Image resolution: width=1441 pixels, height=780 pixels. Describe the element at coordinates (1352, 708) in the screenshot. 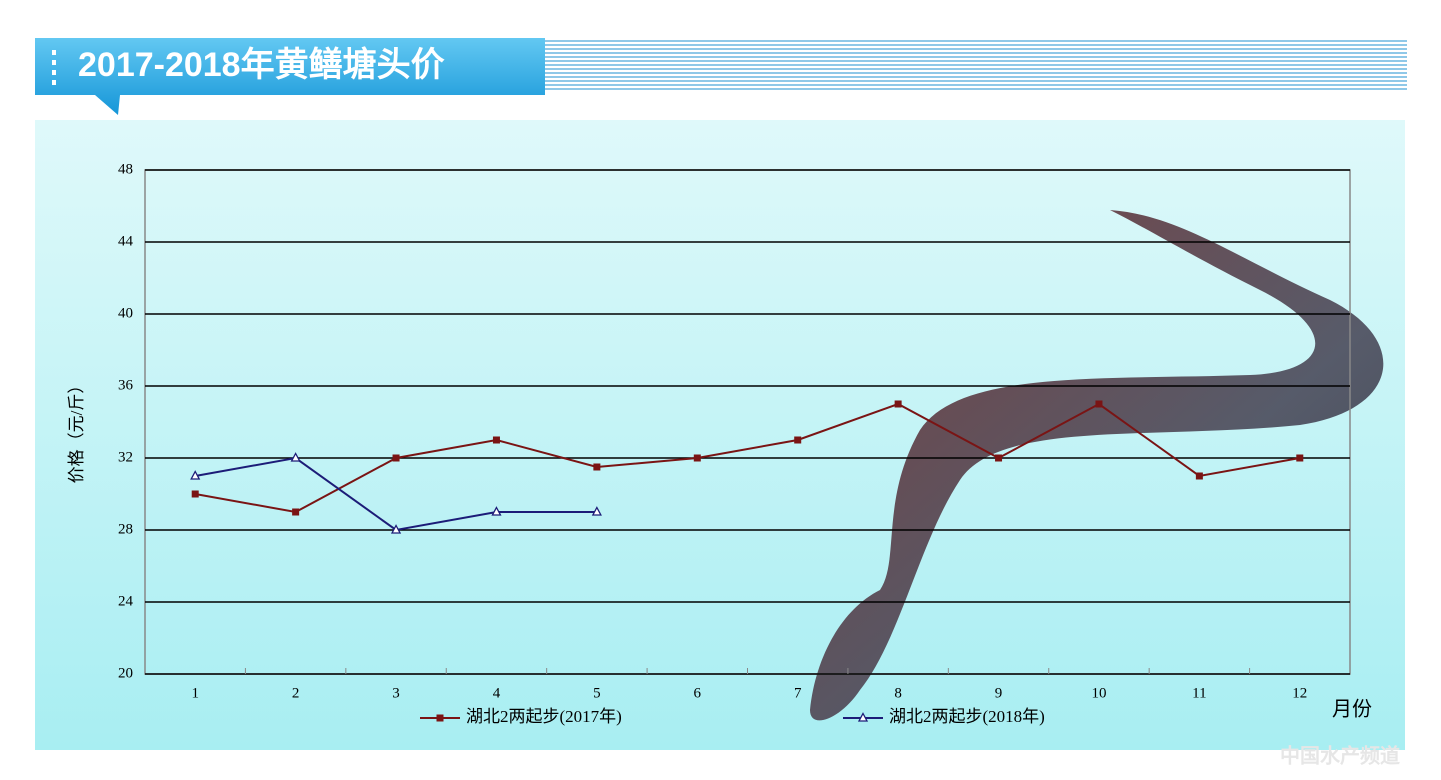

I see `x-axis-label: 月份` at that location.